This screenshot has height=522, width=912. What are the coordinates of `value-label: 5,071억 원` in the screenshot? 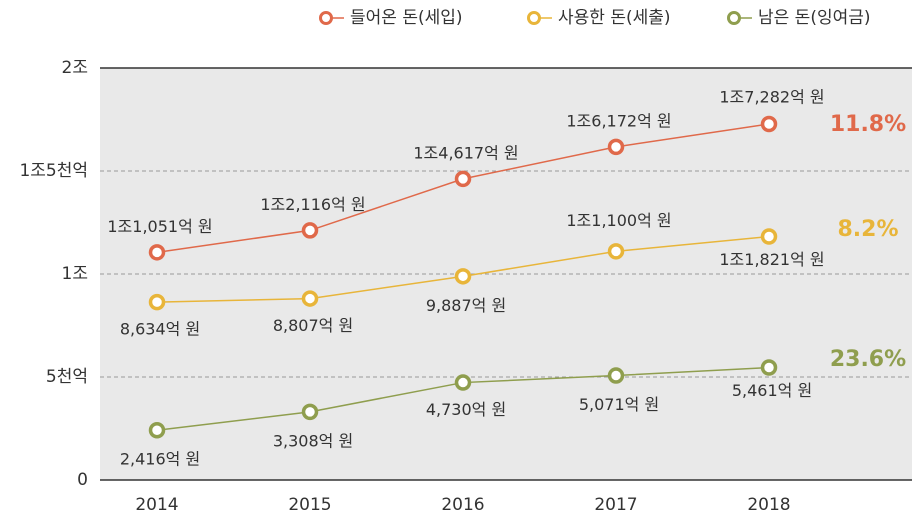 It's located at (619, 404).